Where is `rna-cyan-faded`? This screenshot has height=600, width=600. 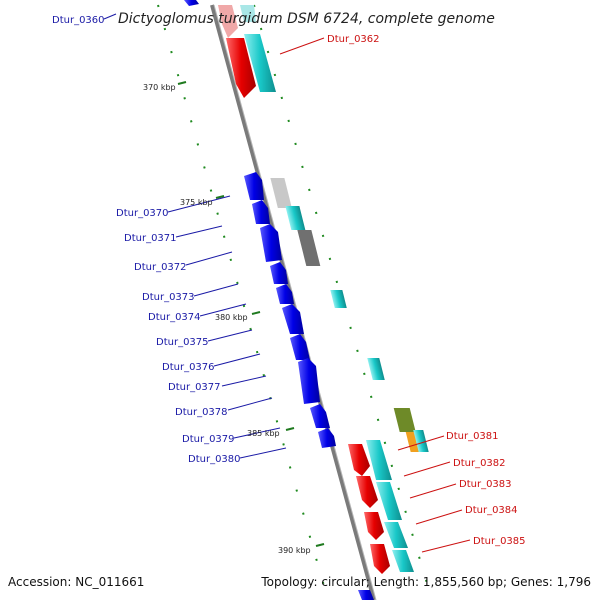
rna-cyan-faded is located at coordinates (248, 13).